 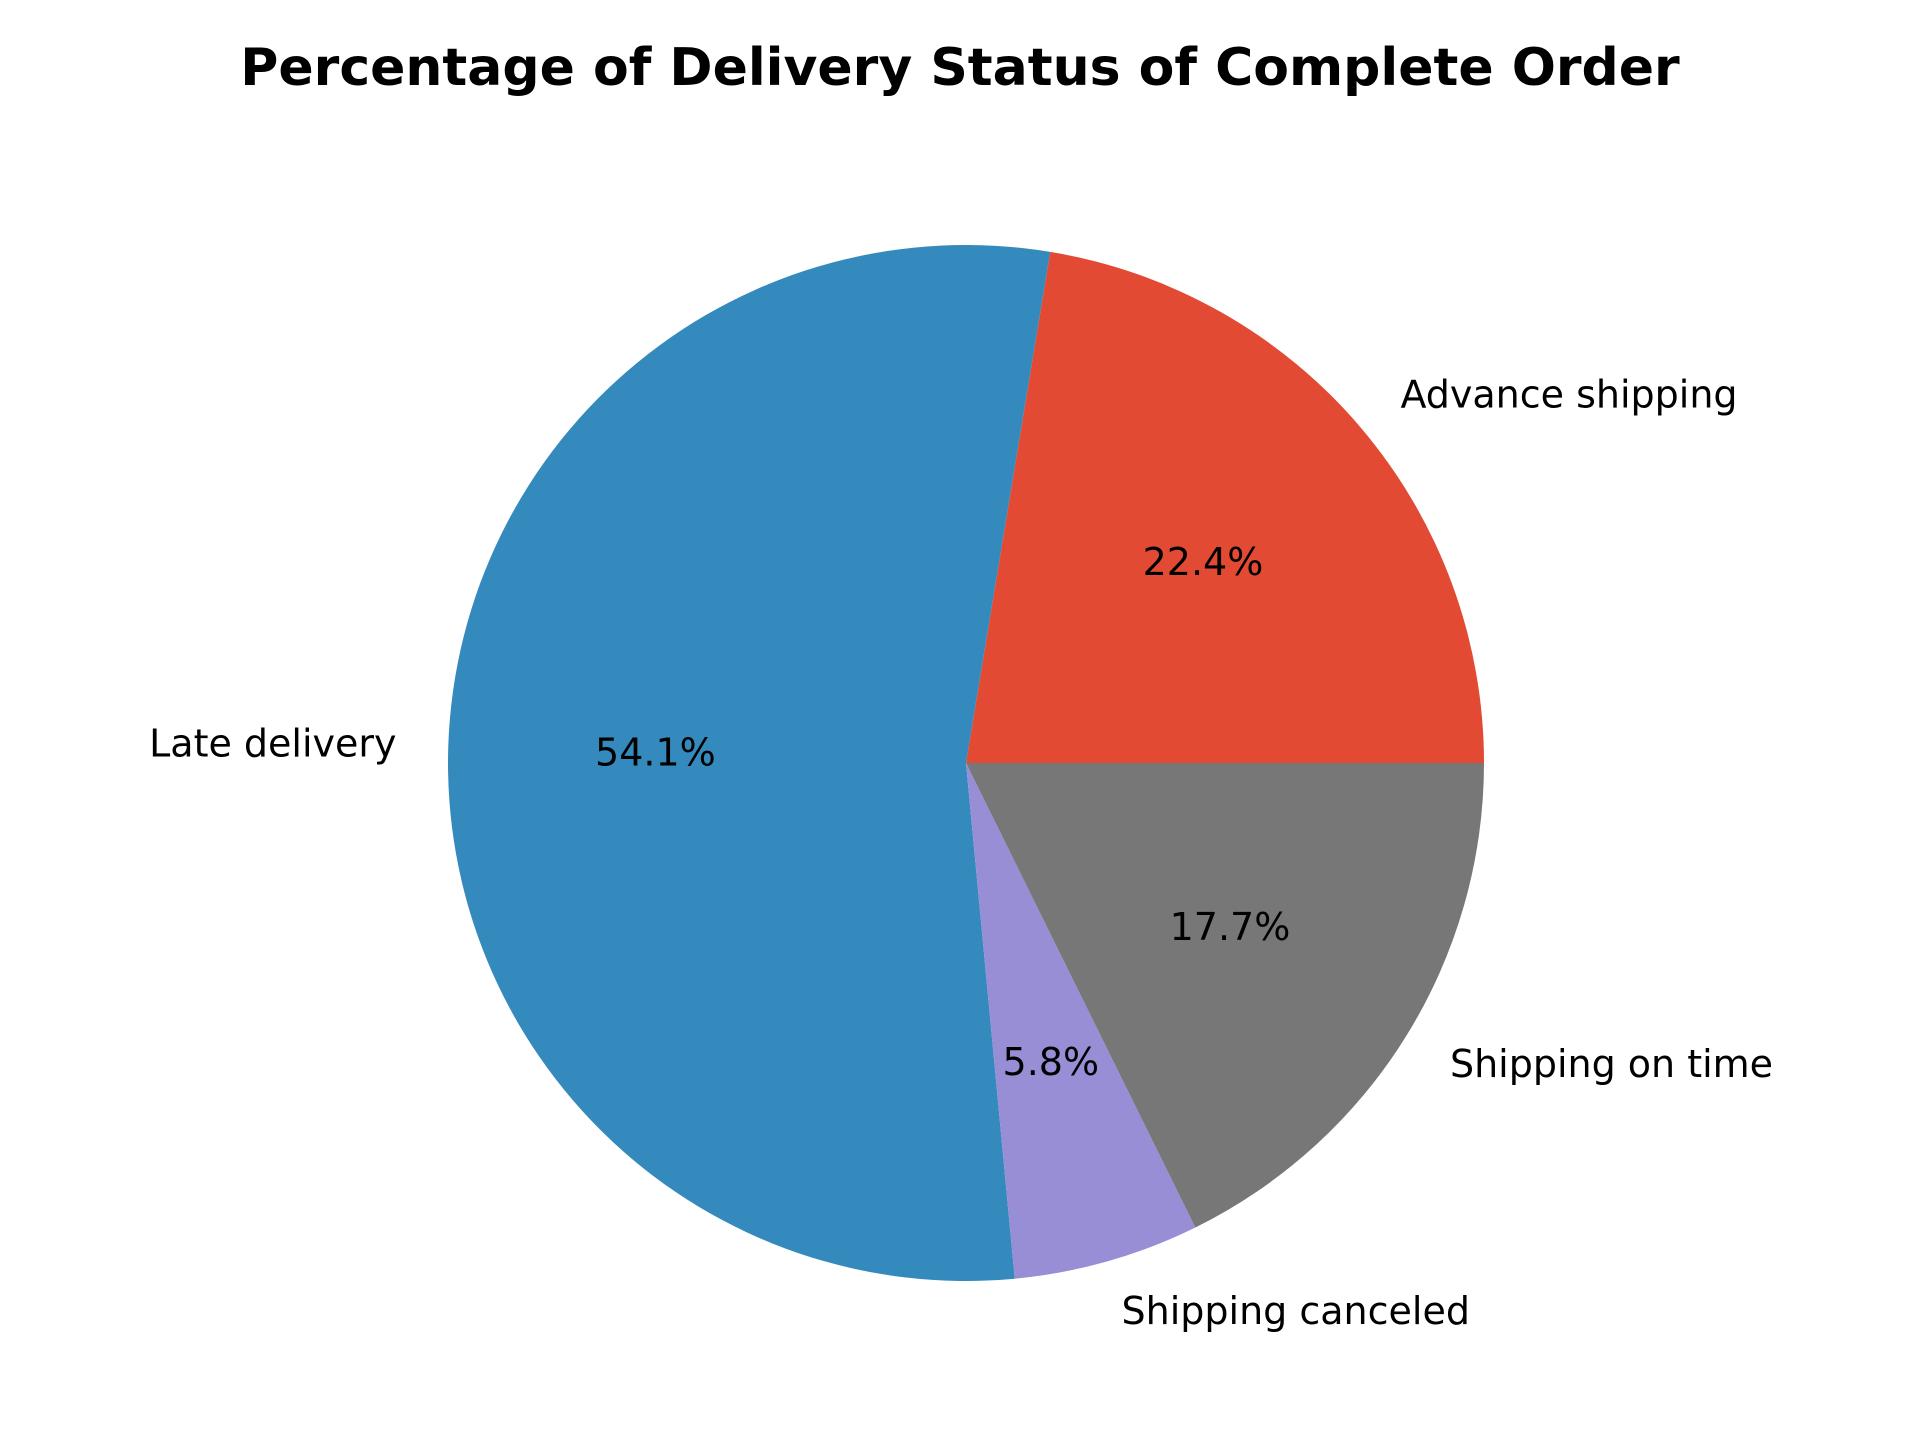 What do you see at coordinates (1225, 995) in the screenshot?
I see `pie-slice-shipping-on-time` at bounding box center [1225, 995].